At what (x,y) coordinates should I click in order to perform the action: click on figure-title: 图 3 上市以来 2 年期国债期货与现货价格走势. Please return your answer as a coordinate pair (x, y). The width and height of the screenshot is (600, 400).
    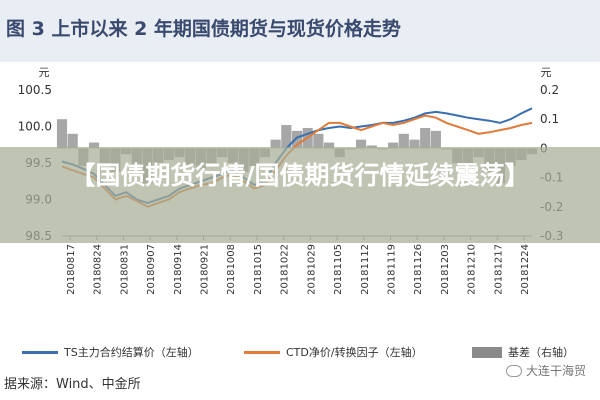
    Looking at the image, I should click on (203, 29).